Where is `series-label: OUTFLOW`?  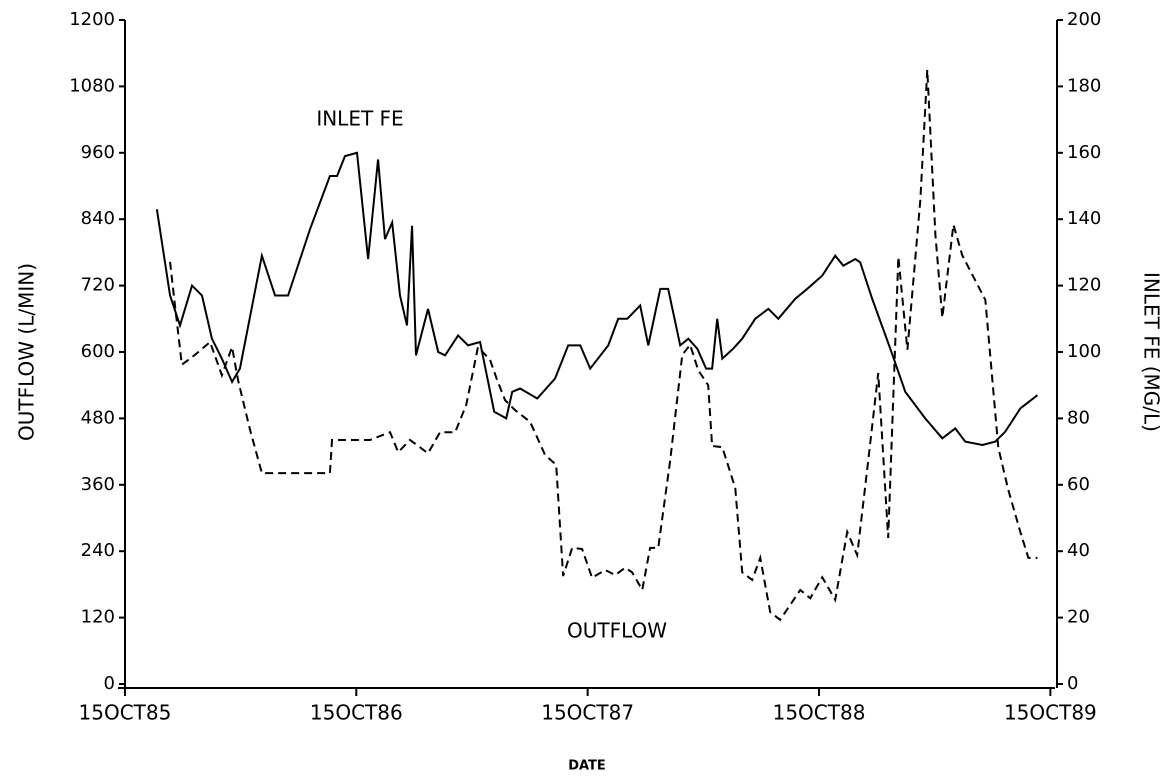
series-label: OUTFLOW is located at coordinates (617, 631).